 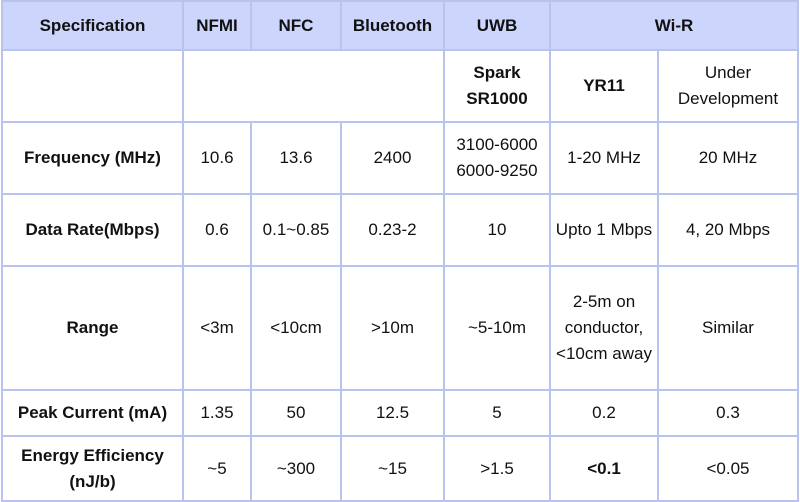 What do you see at coordinates (497, 86) in the screenshot?
I see `subheader-uwb-model: Spark SR1000` at bounding box center [497, 86].